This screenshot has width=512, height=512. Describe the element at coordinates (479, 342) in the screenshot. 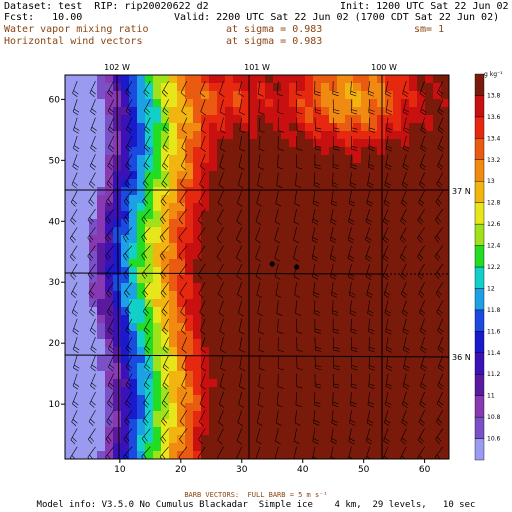

I see `colorbar-swatch` at that location.